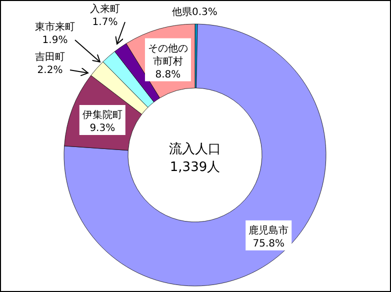  What do you see at coordinates (268, 244) in the screenshot?
I see `data-label: 75.8%` at bounding box center [268, 244].